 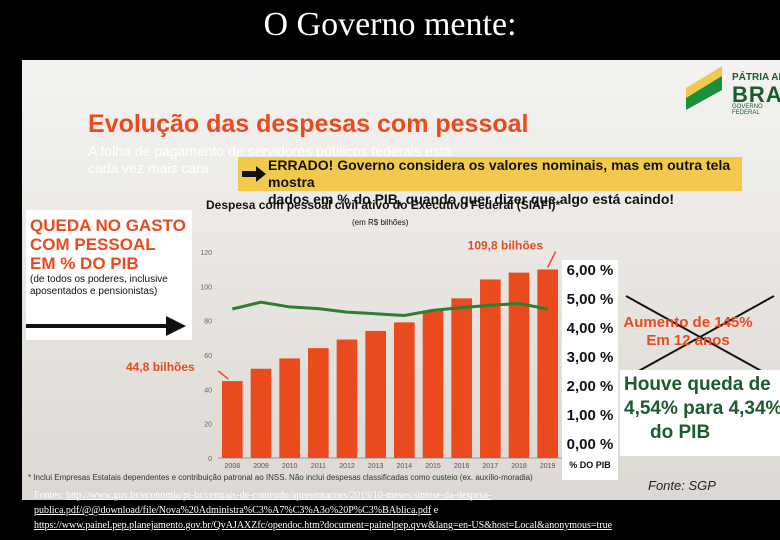 What do you see at coordinates (93, 244) in the screenshot?
I see `queda-title-line2: COM PESSOAL` at bounding box center [93, 244].